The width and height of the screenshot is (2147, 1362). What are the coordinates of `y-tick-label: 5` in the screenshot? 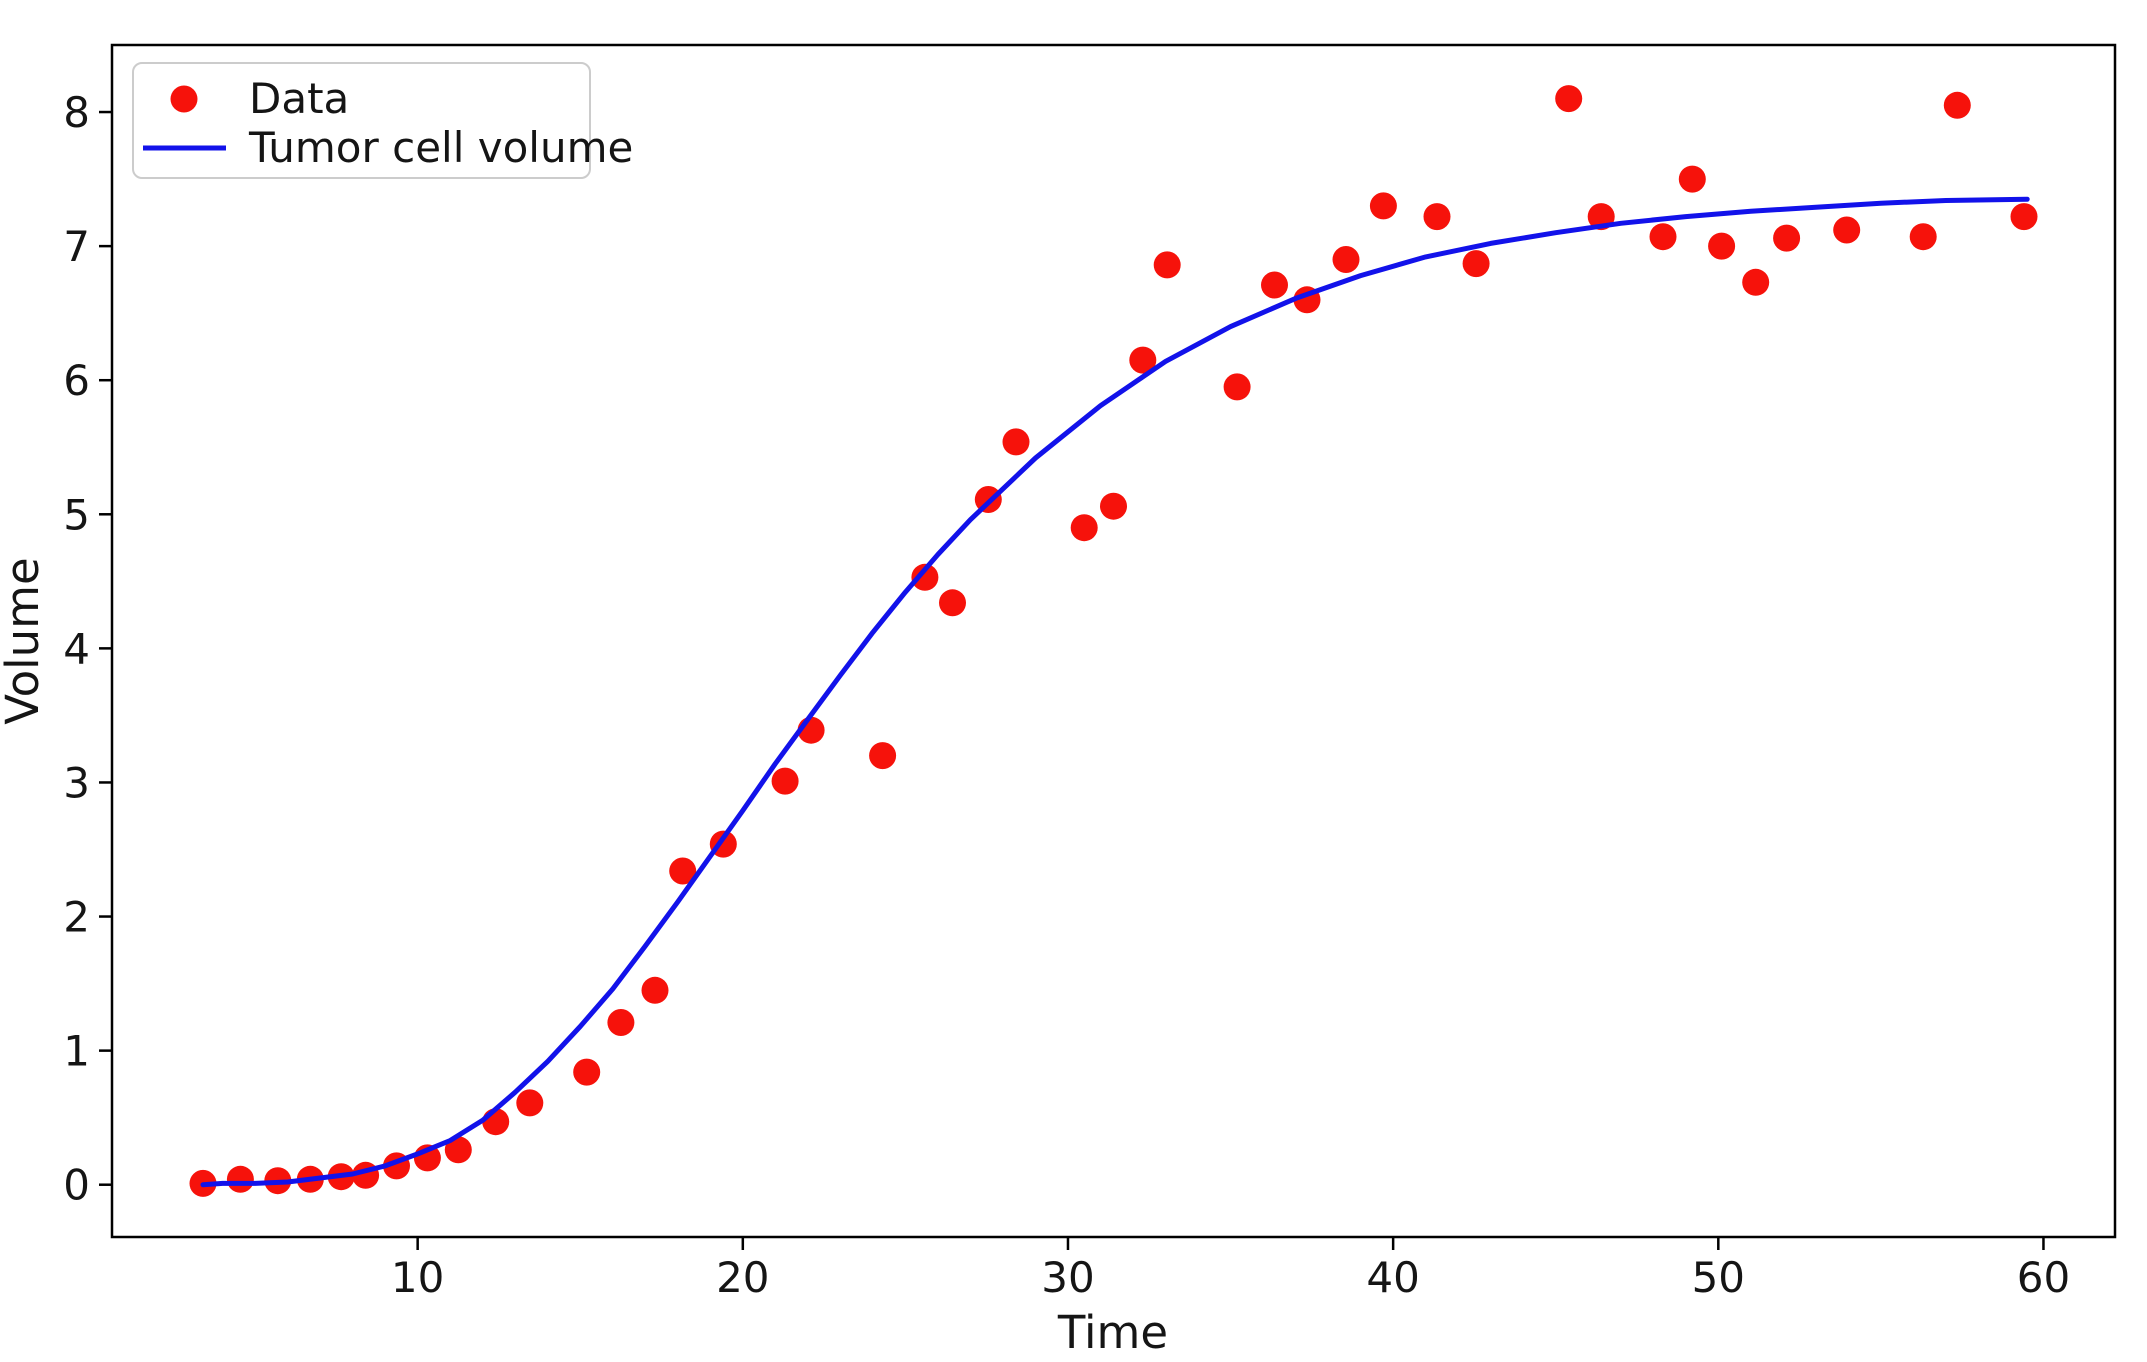 It's located at (76, 514).